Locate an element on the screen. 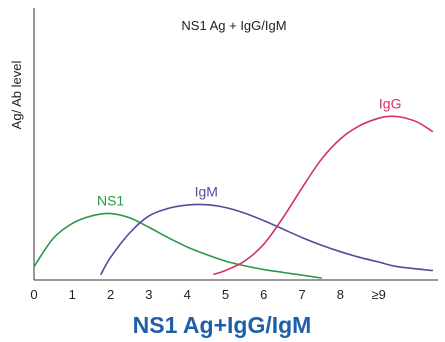  chart-title: NS1 Ag + IgG/IgM is located at coordinates (233, 25).